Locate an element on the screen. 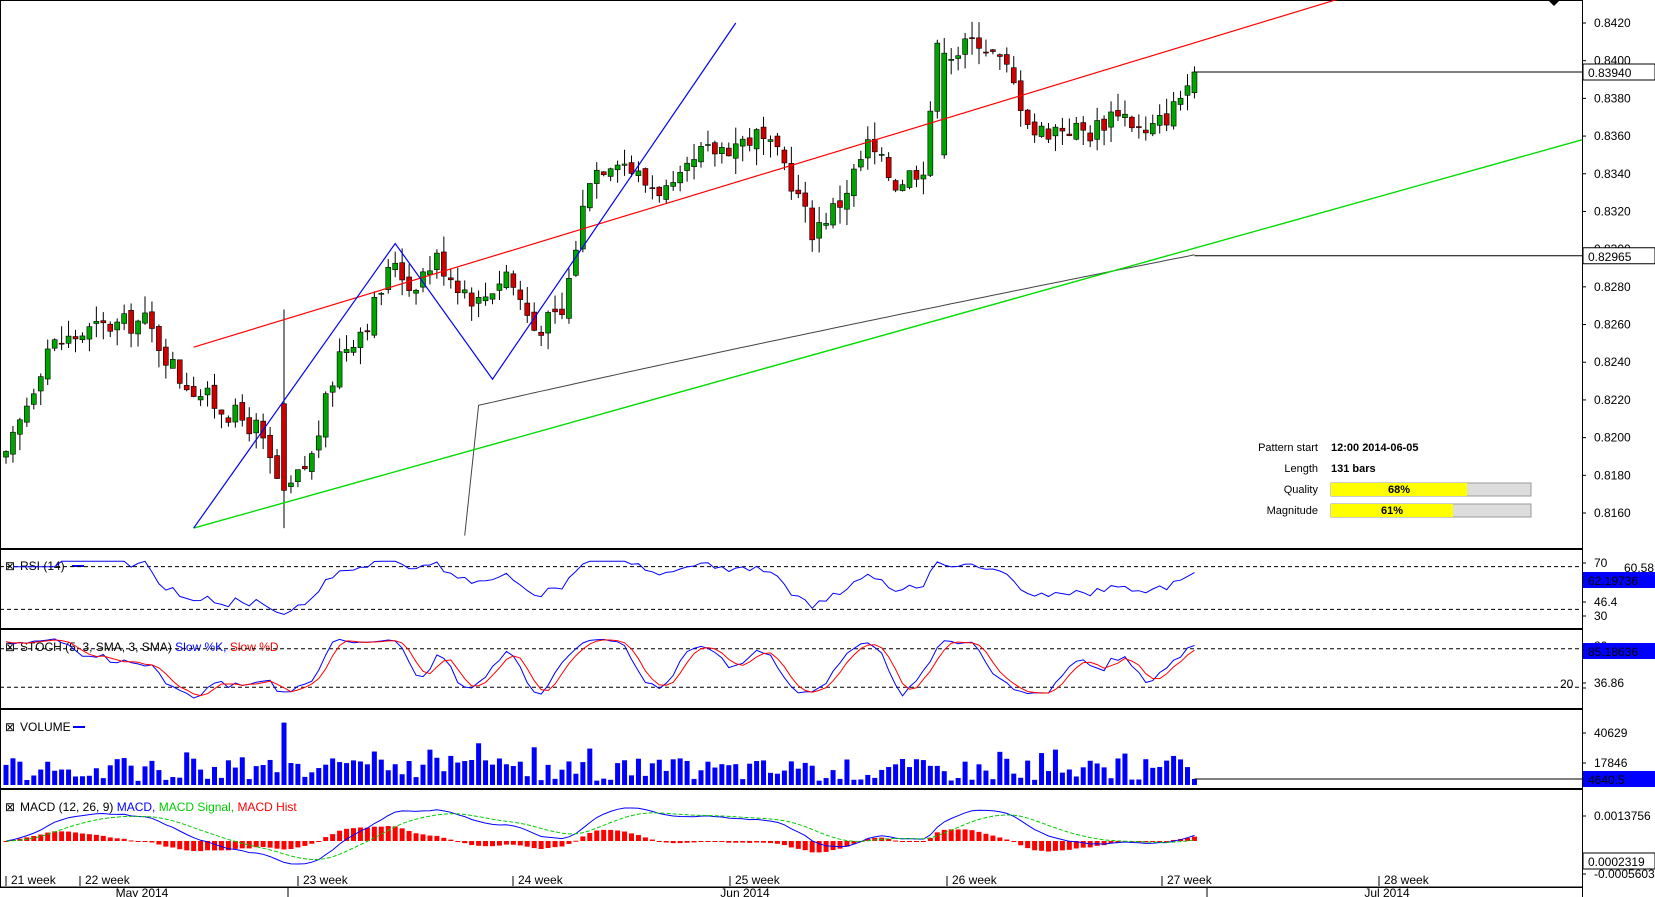 This screenshot has width=1655, height=897. price-tick-label: 0.8160 is located at coordinates (1612, 513).